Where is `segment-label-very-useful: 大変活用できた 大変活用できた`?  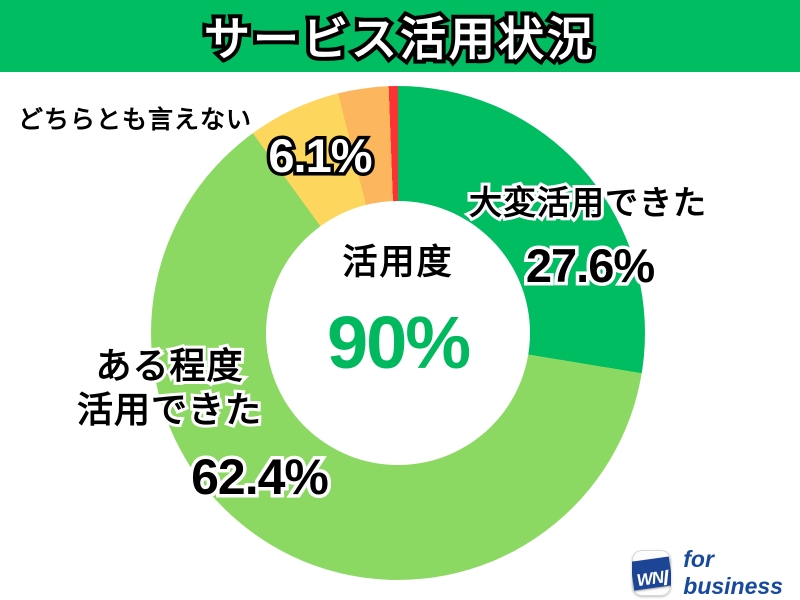 segment-label-very-useful: 大変活用できた 大変活用できた is located at coordinates (587, 202).